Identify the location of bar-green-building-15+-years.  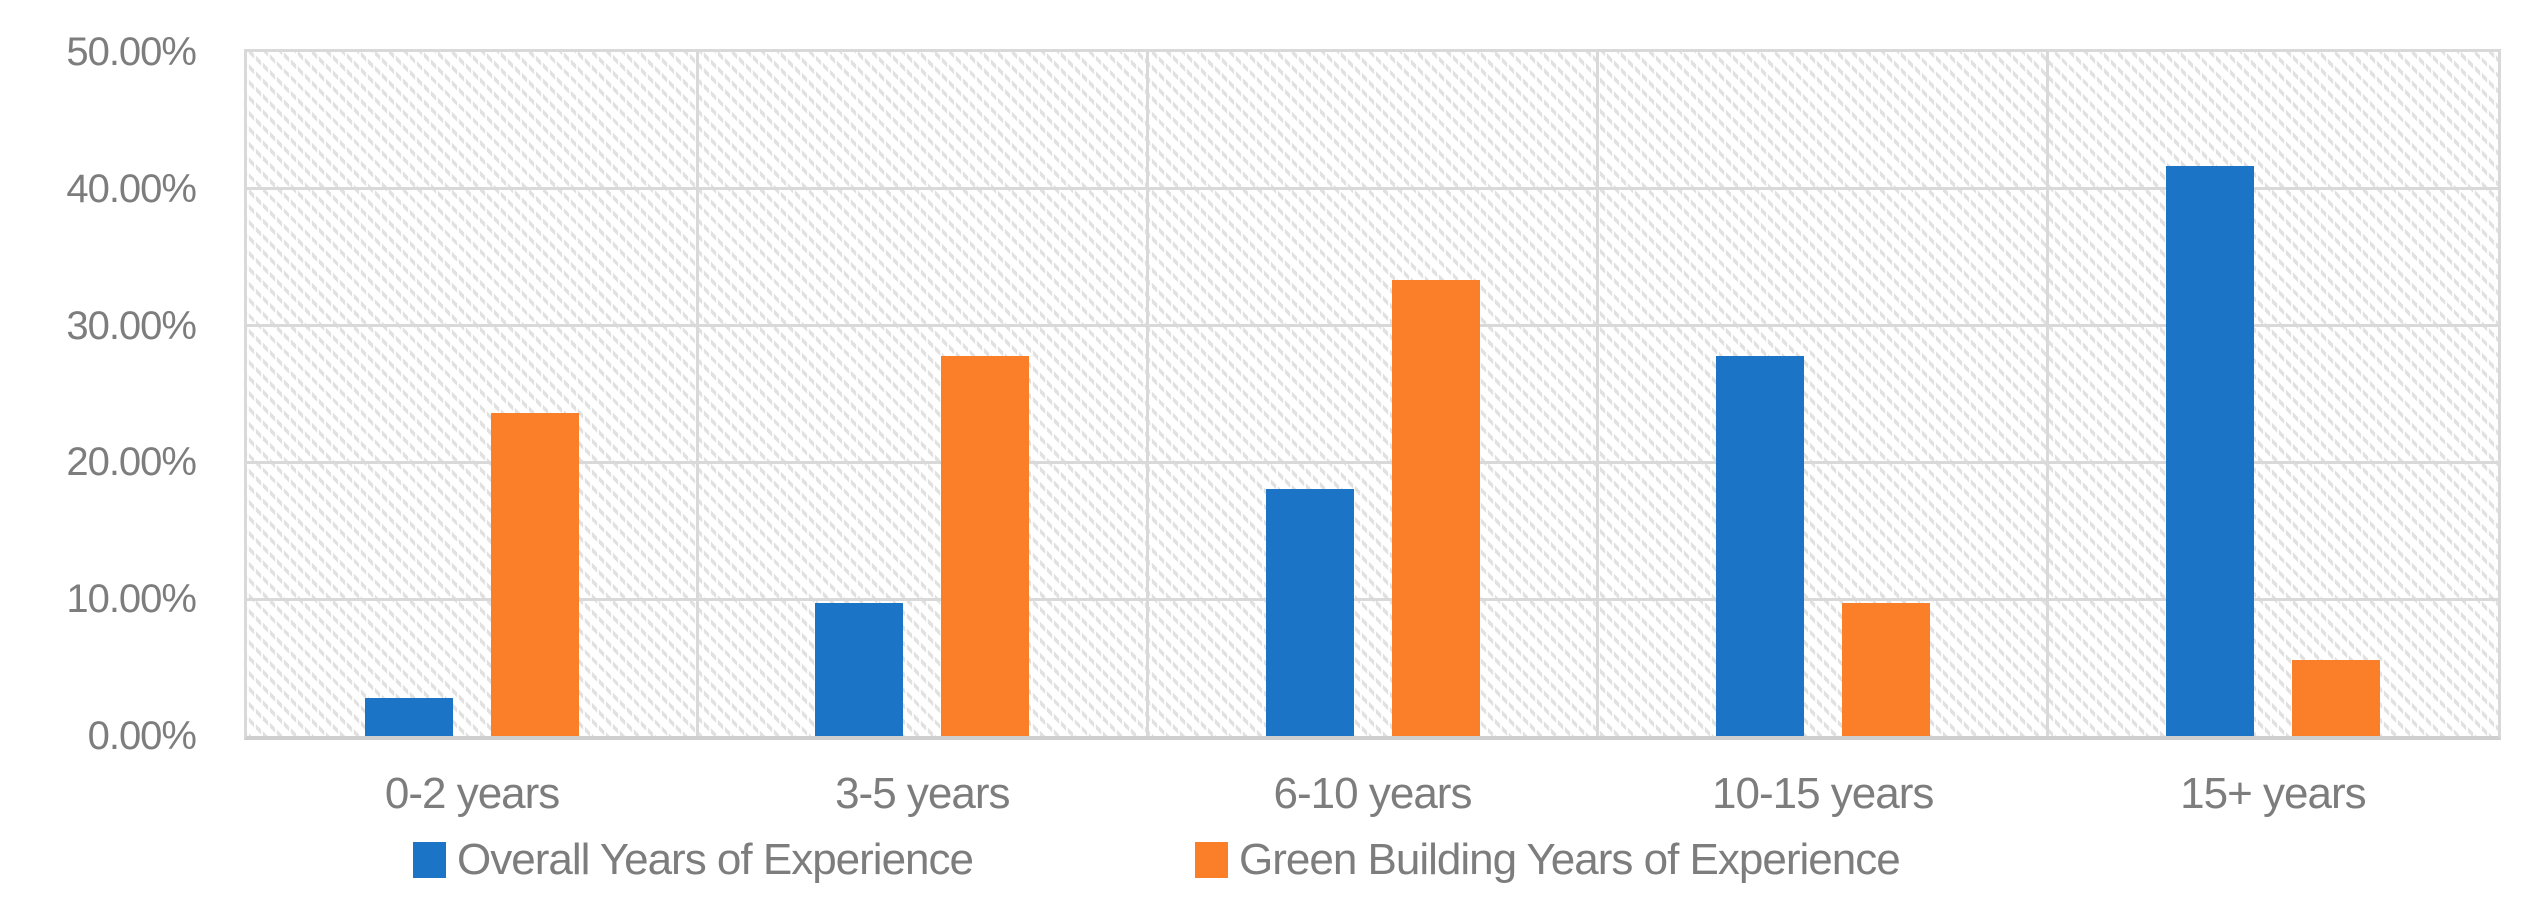
(2335, 697).